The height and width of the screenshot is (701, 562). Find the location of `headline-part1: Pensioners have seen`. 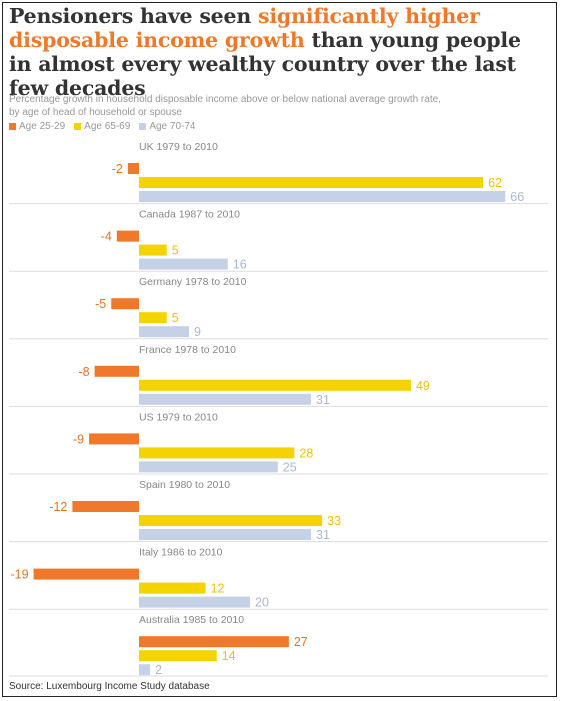

headline-part1: Pensioners have seen is located at coordinates (133, 16).